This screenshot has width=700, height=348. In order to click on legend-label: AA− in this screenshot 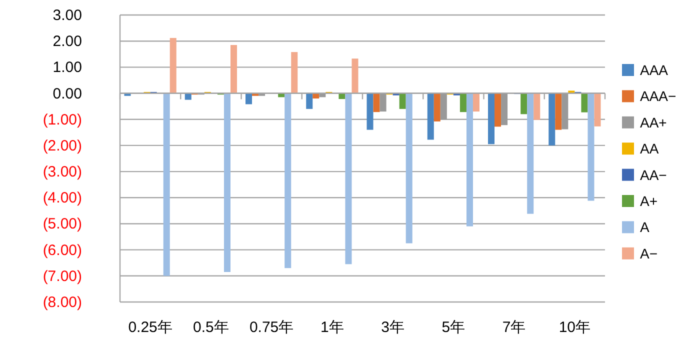, I will do `click(653, 174)`.